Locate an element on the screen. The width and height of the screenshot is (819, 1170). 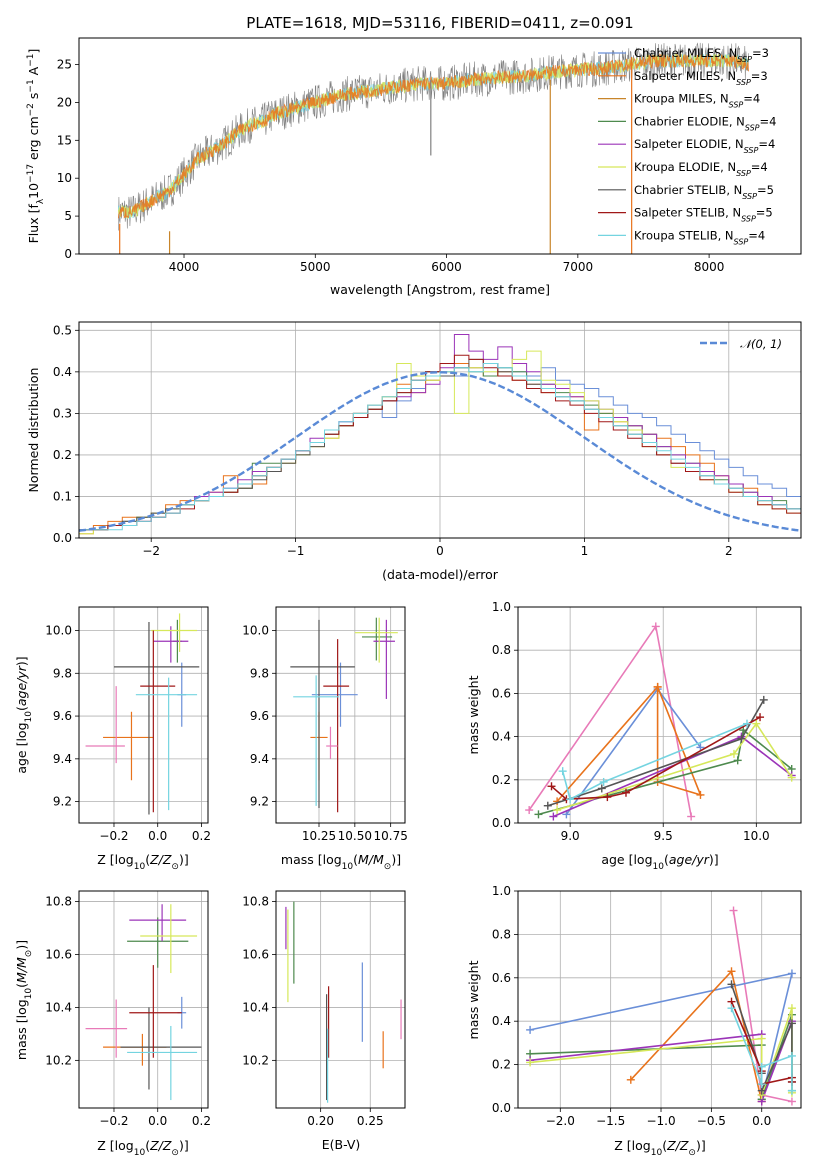
ylabel-part: ] is located at coordinates (33, 51).